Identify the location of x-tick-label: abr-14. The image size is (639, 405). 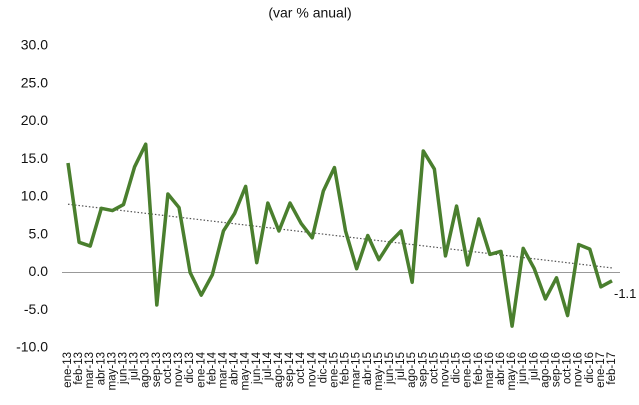
(235, 368).